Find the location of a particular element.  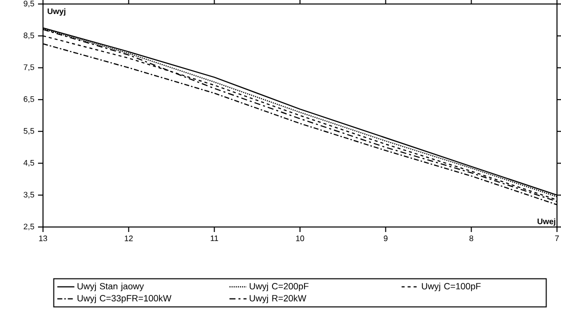

x-tick-label: 12 is located at coordinates (128, 239).